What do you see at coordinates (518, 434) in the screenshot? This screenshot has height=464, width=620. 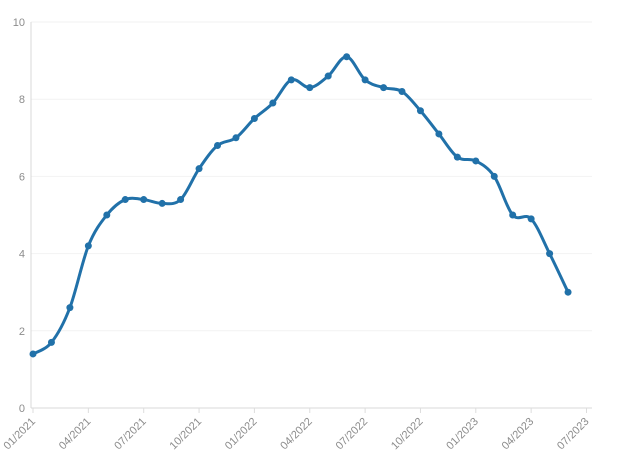 I see `x-axis-tick-label: 04/2023` at bounding box center [518, 434].